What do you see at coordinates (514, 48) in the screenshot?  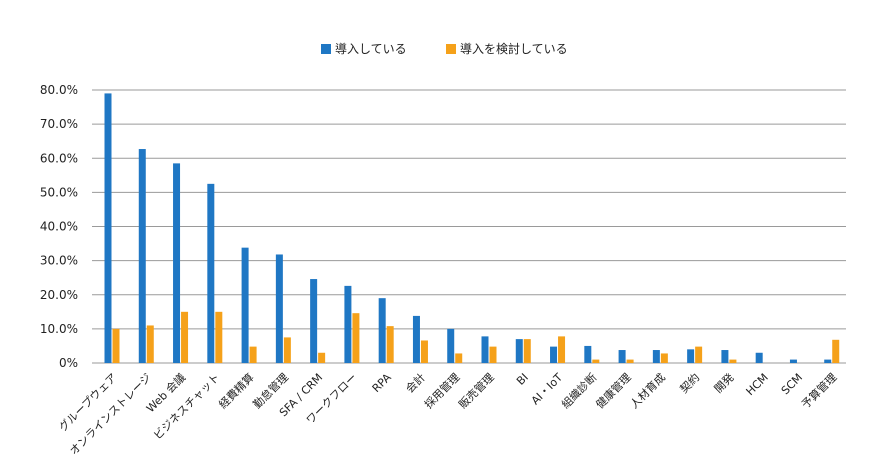 I see `legend-label: 導入を検討している` at bounding box center [514, 48].